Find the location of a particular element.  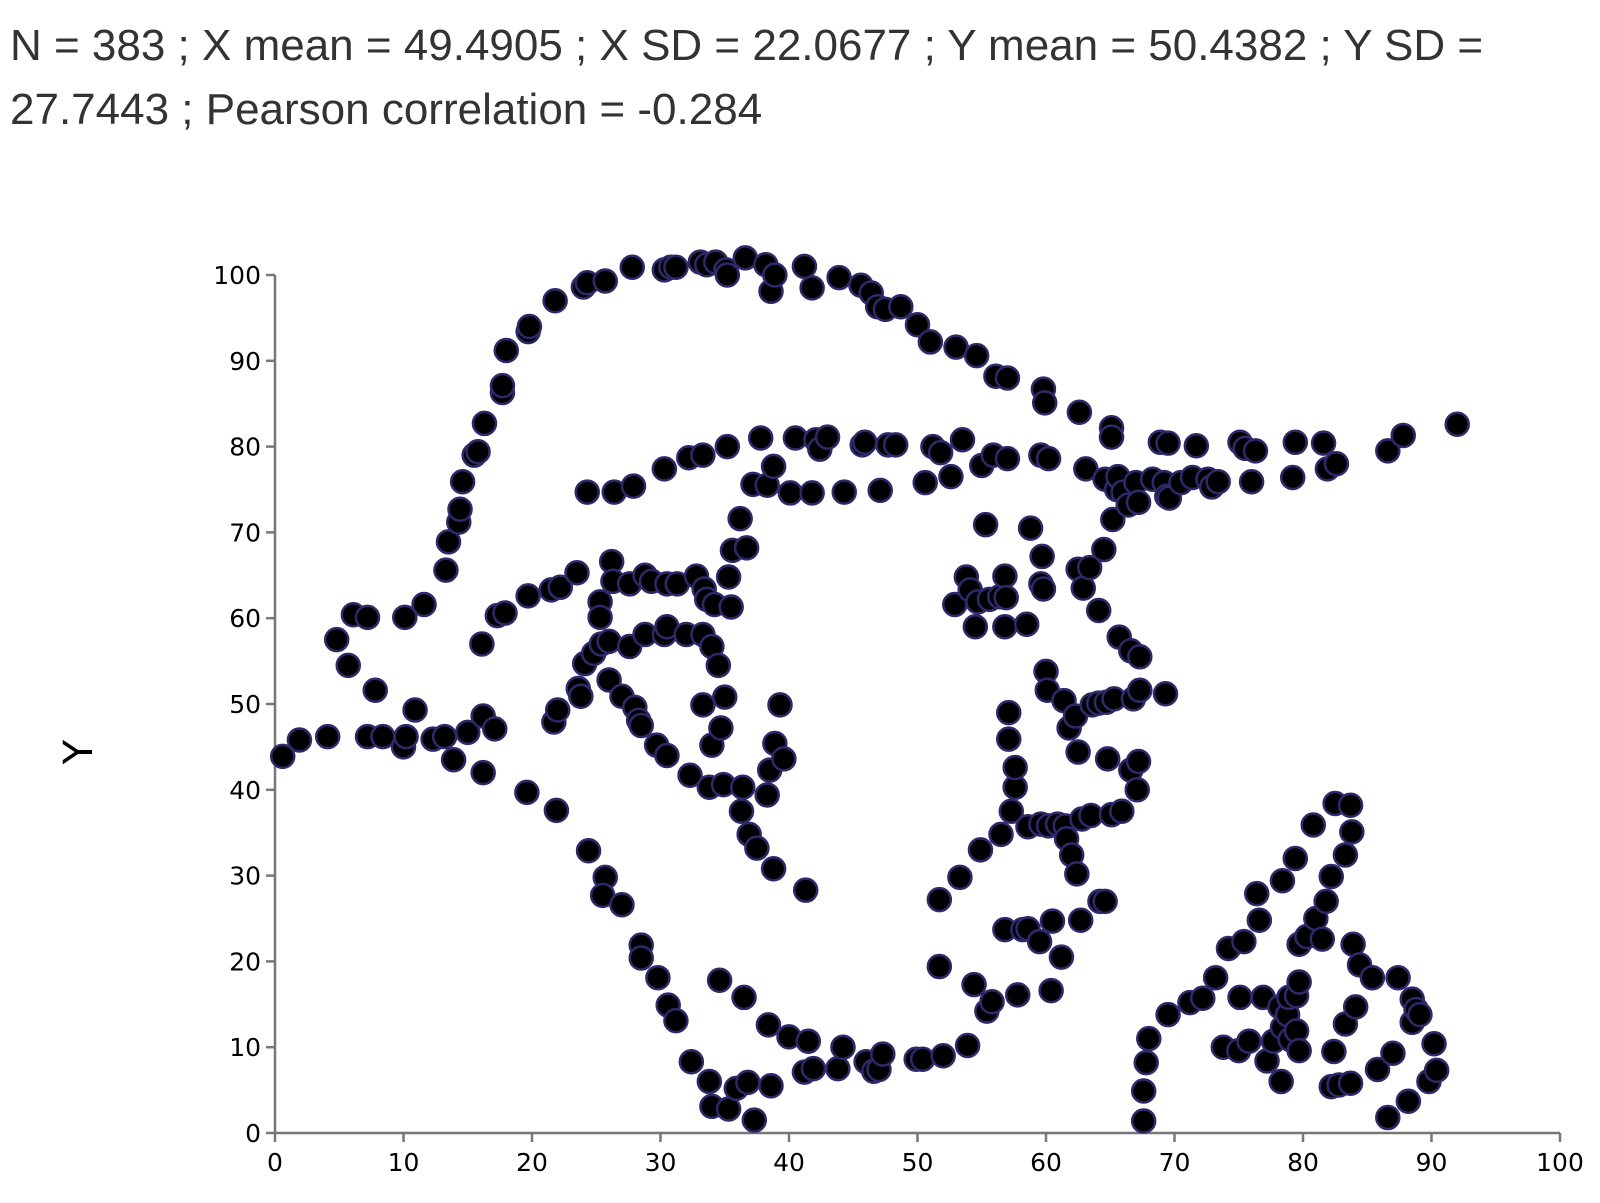

x-tick-label: 30 is located at coordinates (661, 1162).